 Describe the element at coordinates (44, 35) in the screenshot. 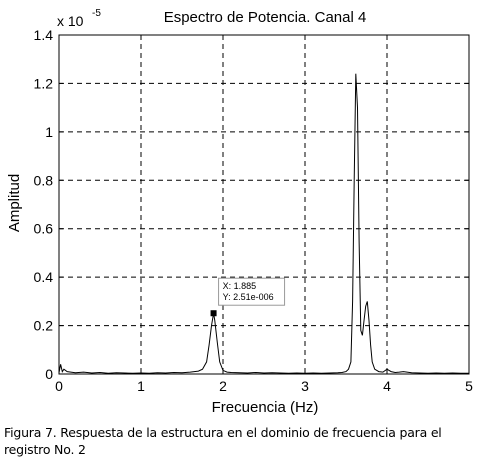

I see `y-tick-label: 1.4` at that location.